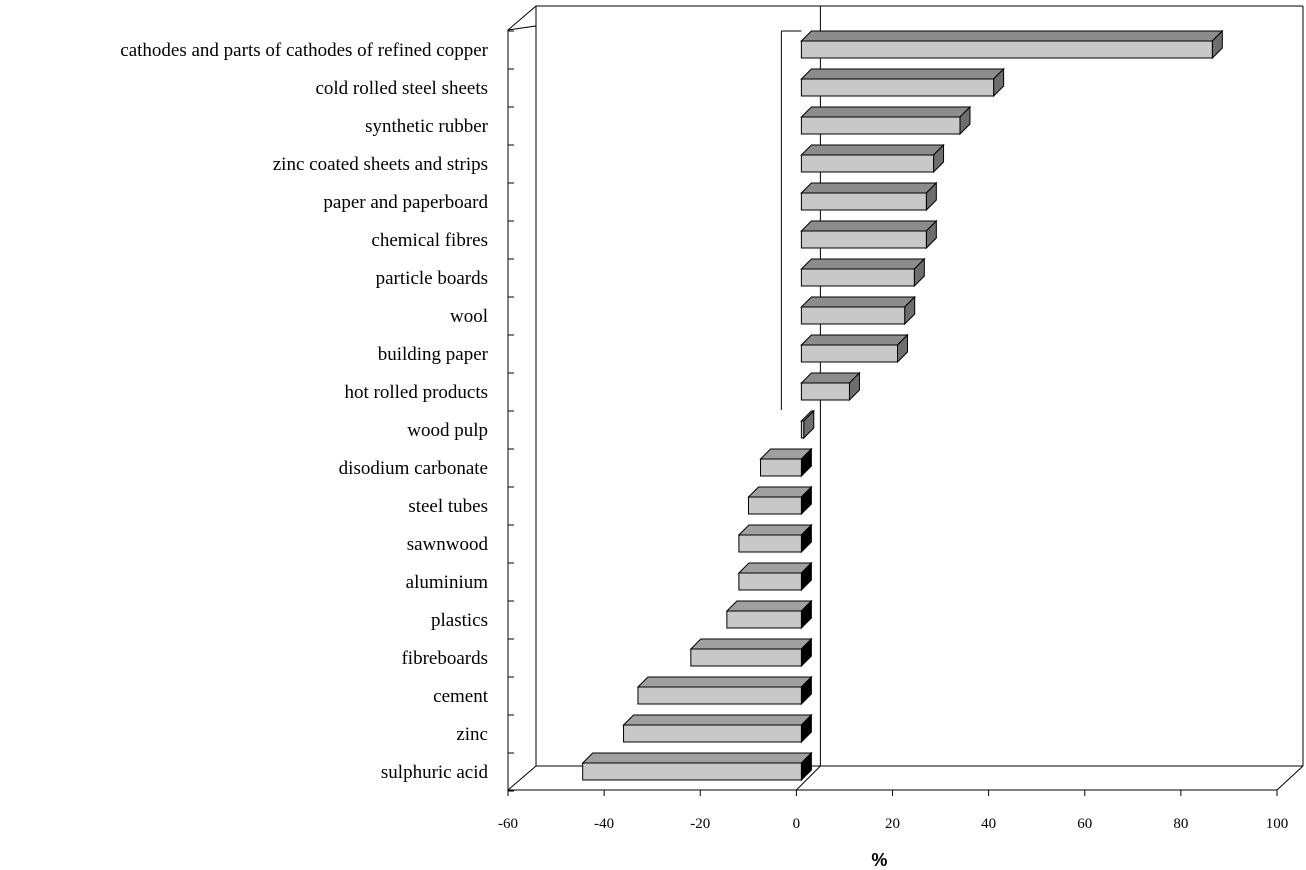 The height and width of the screenshot is (870, 1306). I want to click on category-label: aluminium, so click(447, 582).